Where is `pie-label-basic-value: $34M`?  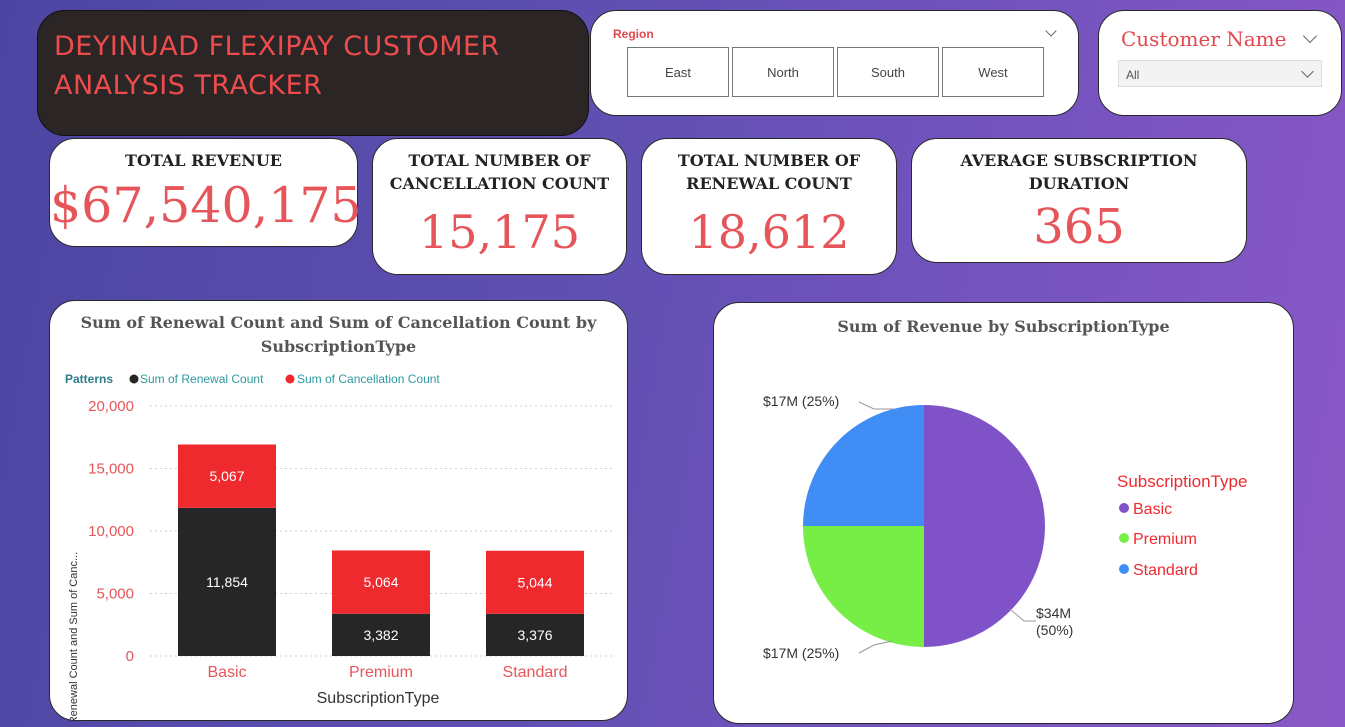 pie-label-basic-value: $34M is located at coordinates (1053, 613).